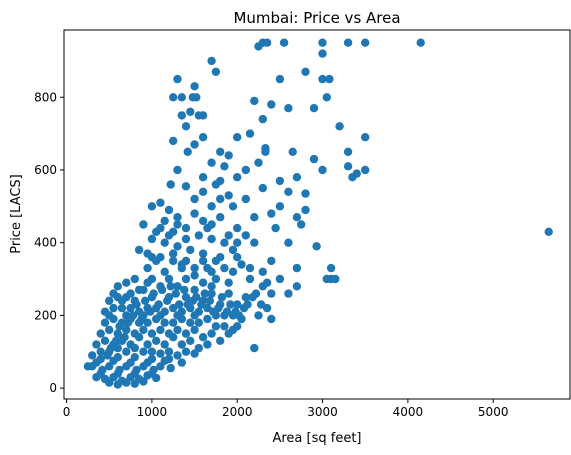 Image resolution: width=571 pixels, height=455 pixels. What do you see at coordinates (285, 409) in the screenshot?
I see `x-axis-ticks: 0 1000 2000 3000 4000 5000` at bounding box center [285, 409].